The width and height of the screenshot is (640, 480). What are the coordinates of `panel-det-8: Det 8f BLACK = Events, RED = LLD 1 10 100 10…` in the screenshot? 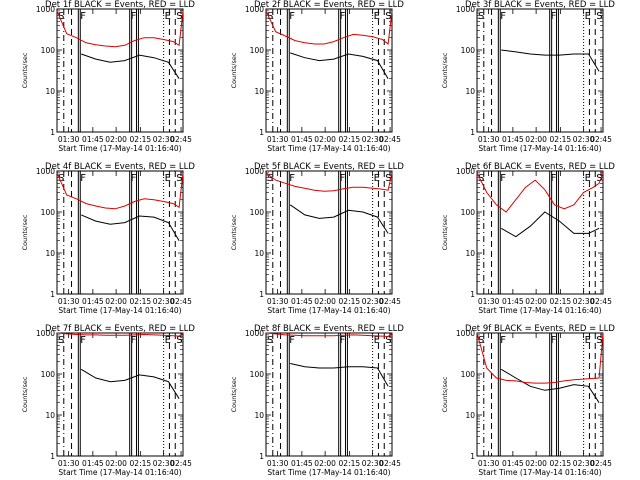 It's located at (317, 400).